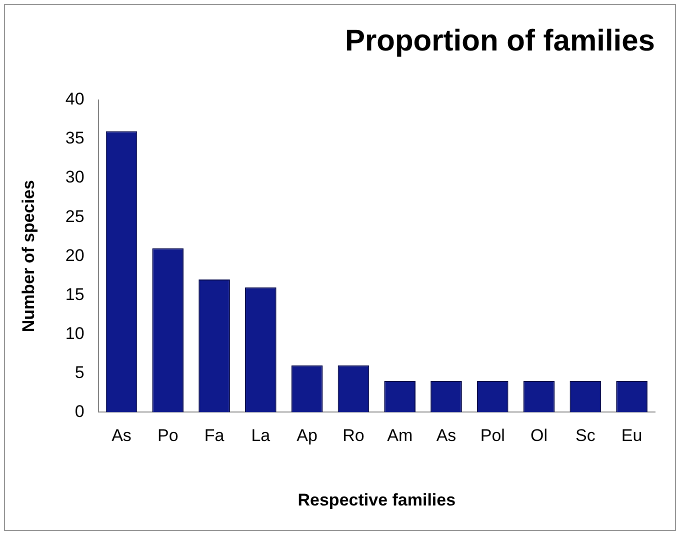 Image resolution: width=683 pixels, height=537 pixels. What do you see at coordinates (74, 138) in the screenshot?
I see `y-tick-label: 35` at bounding box center [74, 138].